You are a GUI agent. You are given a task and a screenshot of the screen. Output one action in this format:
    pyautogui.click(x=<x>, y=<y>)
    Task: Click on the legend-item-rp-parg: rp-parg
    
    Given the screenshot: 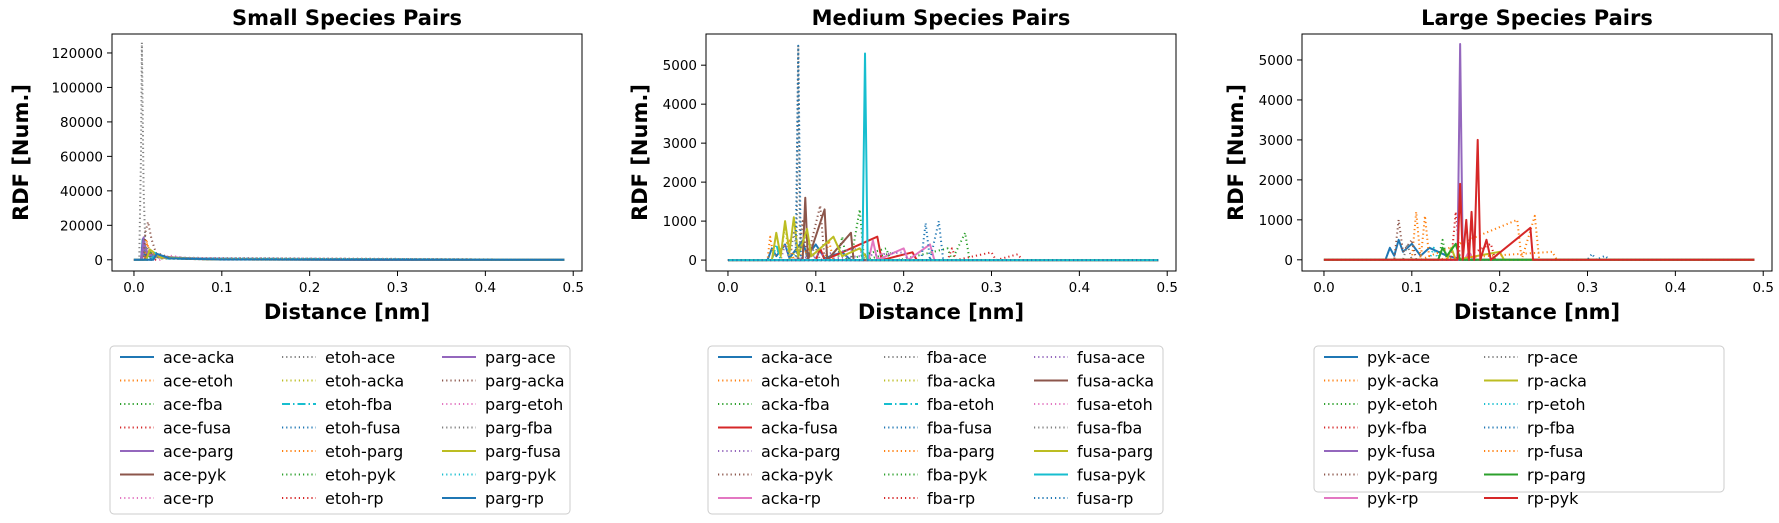 What is the action you would take?
    pyautogui.click(x=1535, y=475)
    